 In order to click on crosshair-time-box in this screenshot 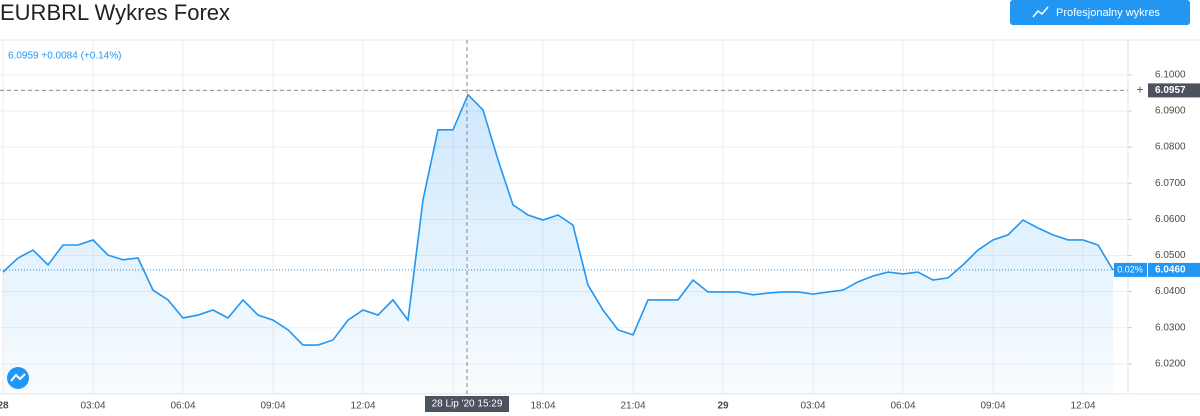, I will do `click(467, 404)`.